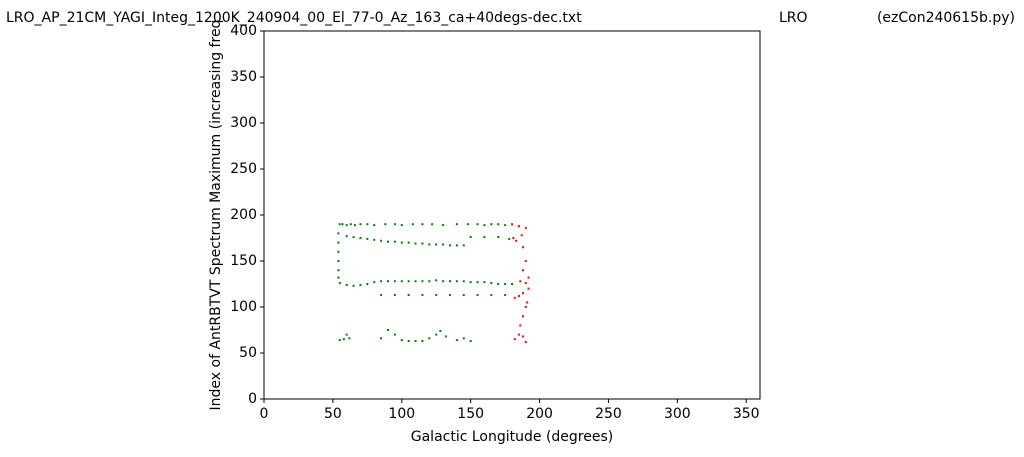 The height and width of the screenshot is (457, 1024). I want to click on y-tick-label: 0, so click(252, 399).